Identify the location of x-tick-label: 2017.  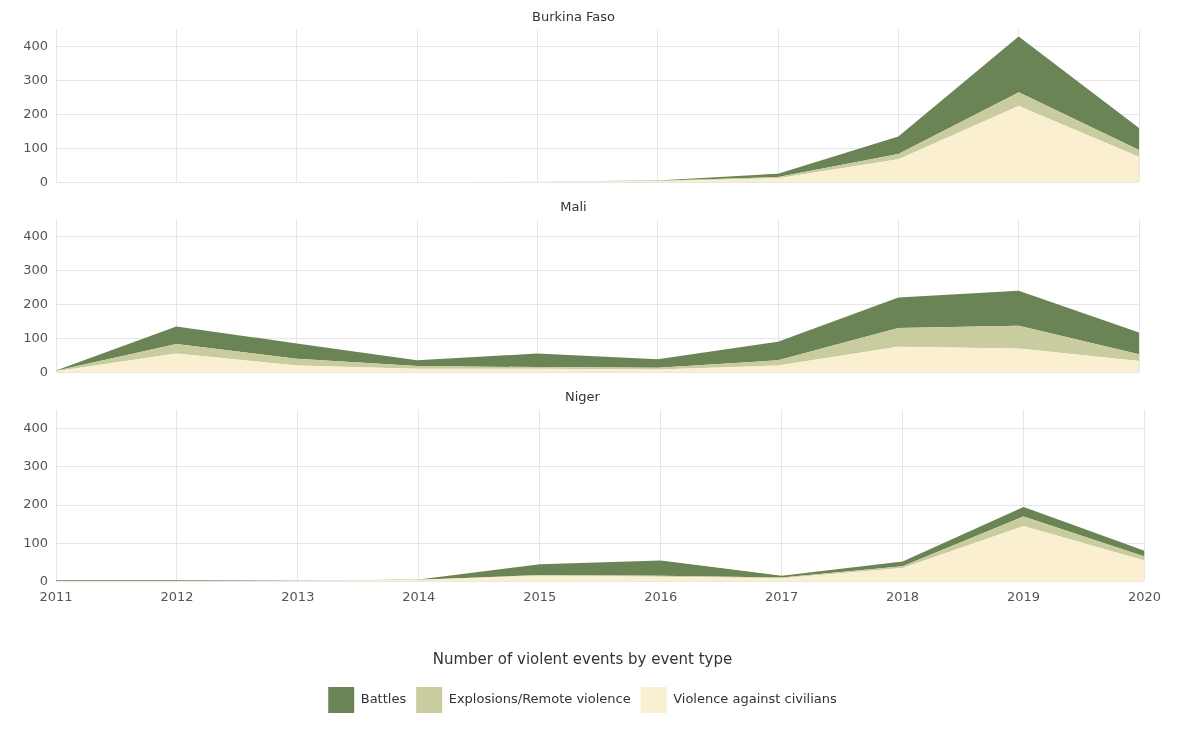
(782, 596).